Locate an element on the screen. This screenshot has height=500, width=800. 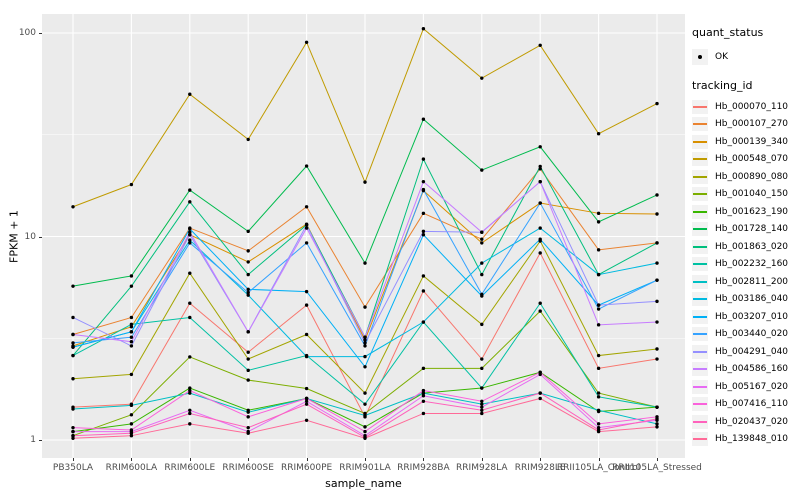
legend-item-Hb_005167_020: Hb_005167_020 is located at coordinates (746, 387).